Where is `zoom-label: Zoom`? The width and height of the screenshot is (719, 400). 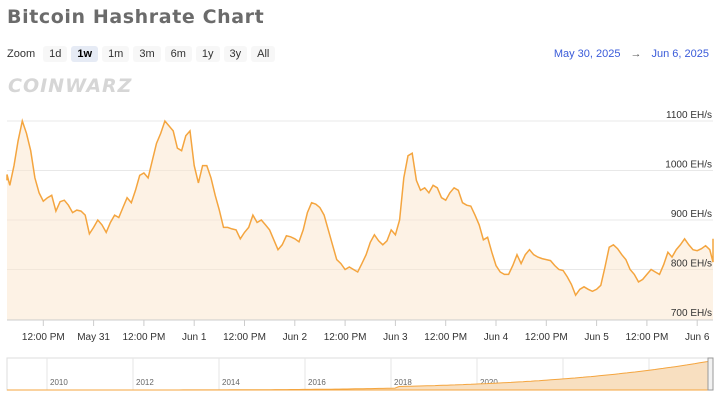 zoom-label: Zoom is located at coordinates (21, 54).